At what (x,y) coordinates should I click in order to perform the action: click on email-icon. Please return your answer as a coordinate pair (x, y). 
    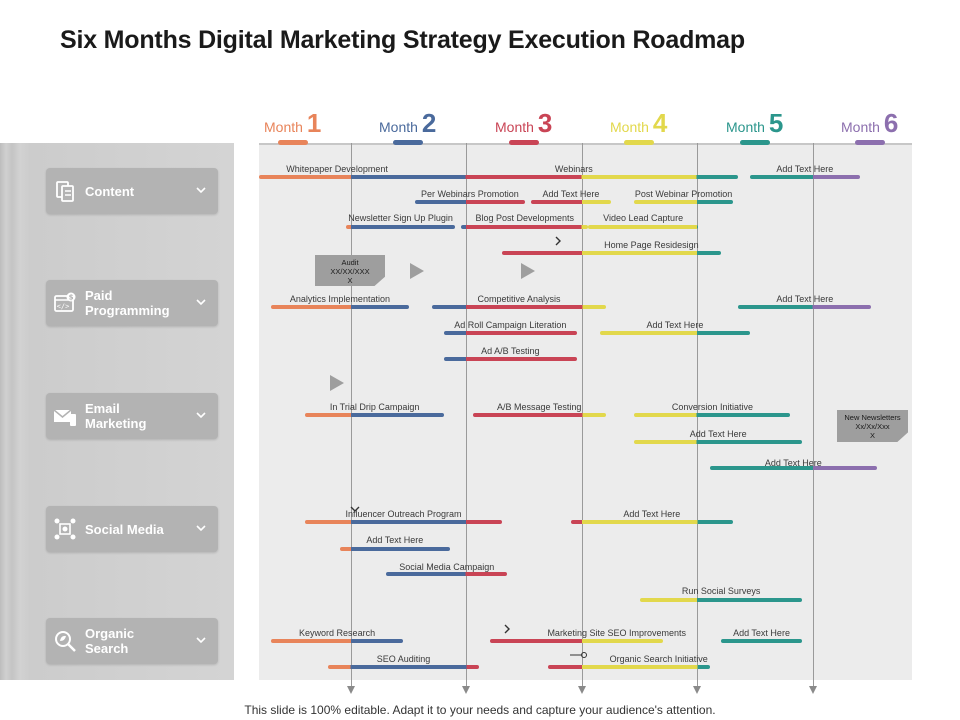
    Looking at the image, I should click on (65, 416).